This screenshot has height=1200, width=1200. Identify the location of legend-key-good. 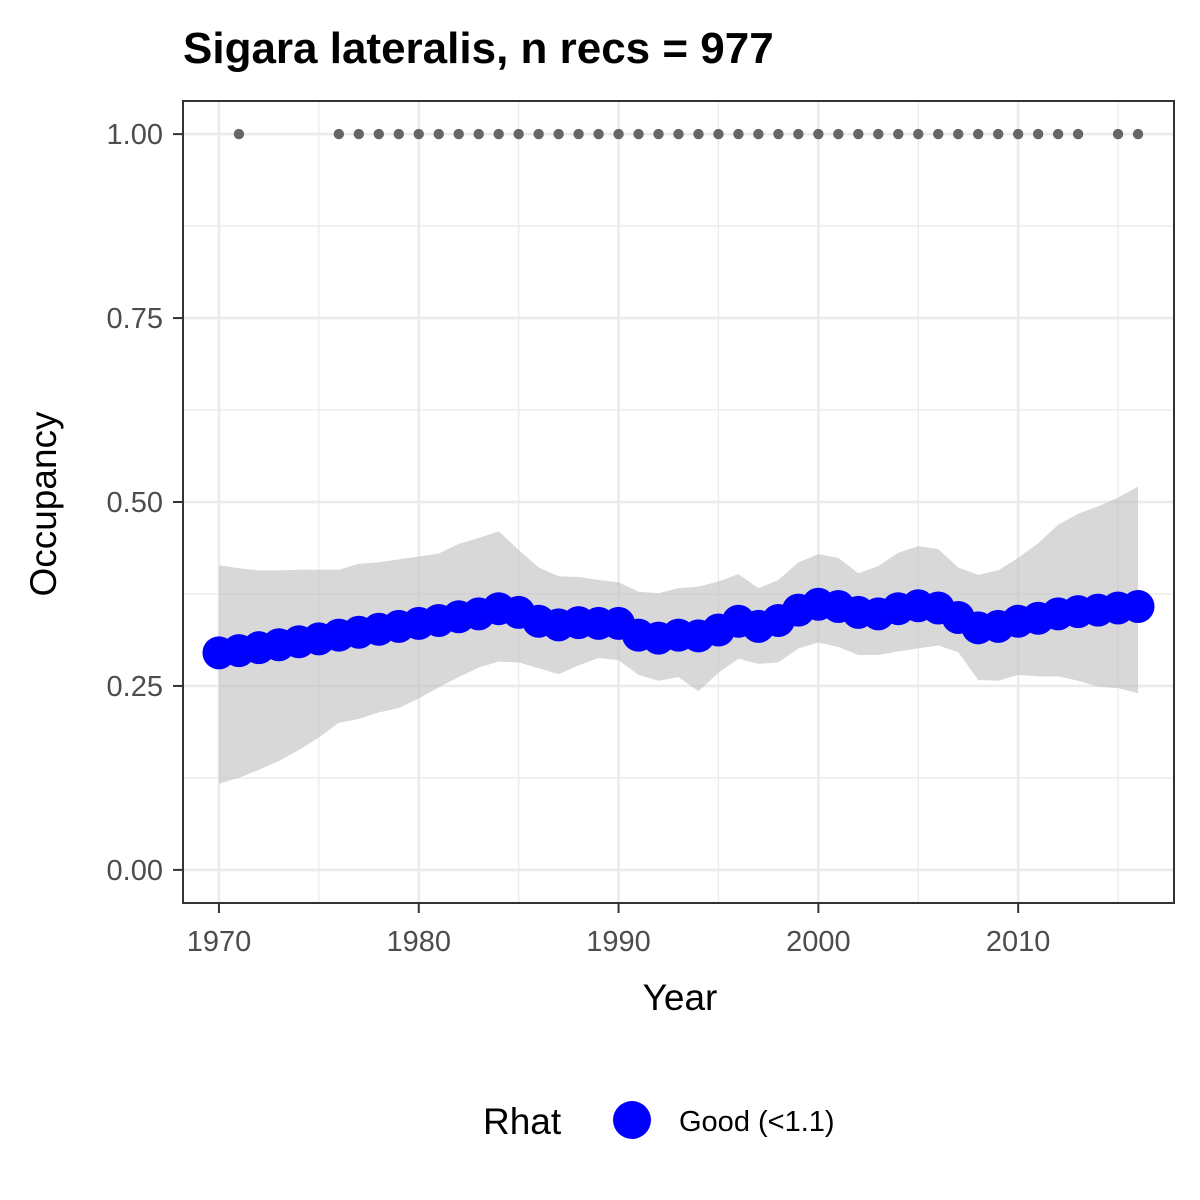
(632, 1120).